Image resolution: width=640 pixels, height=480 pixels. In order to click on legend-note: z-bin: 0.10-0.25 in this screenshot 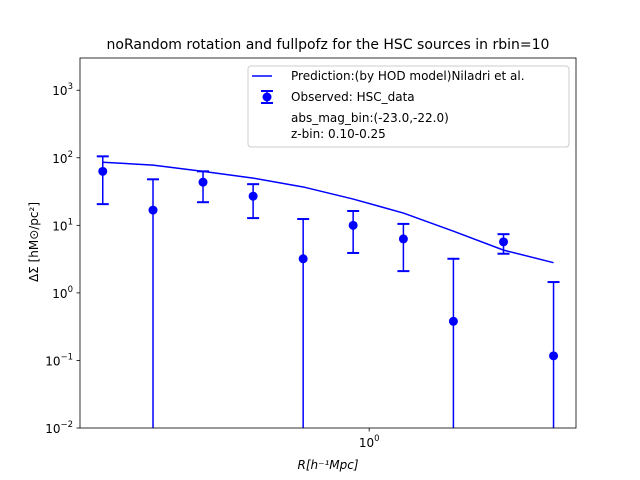, I will do `click(338, 134)`.